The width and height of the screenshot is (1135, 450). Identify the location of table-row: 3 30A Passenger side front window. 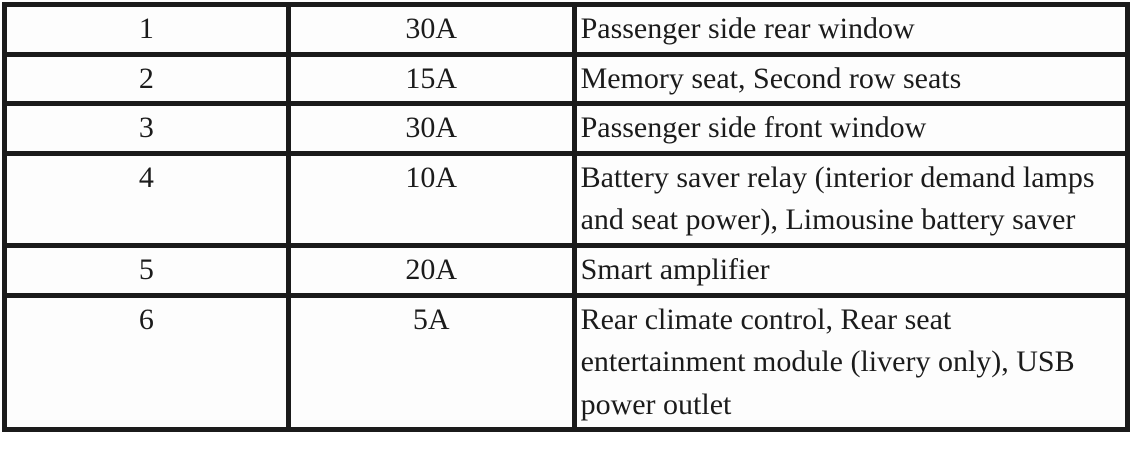
(566, 128).